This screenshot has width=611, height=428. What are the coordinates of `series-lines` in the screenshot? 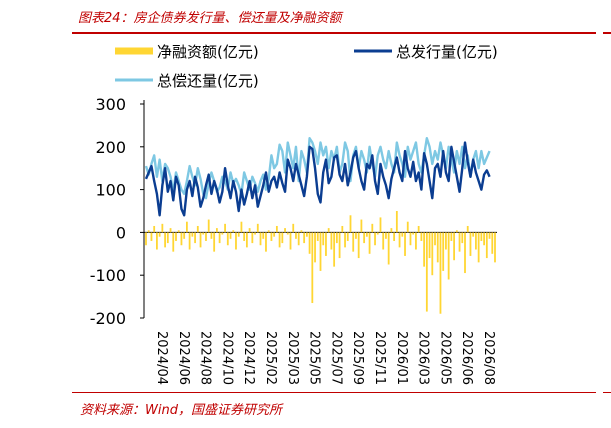 It's located at (317, 177).